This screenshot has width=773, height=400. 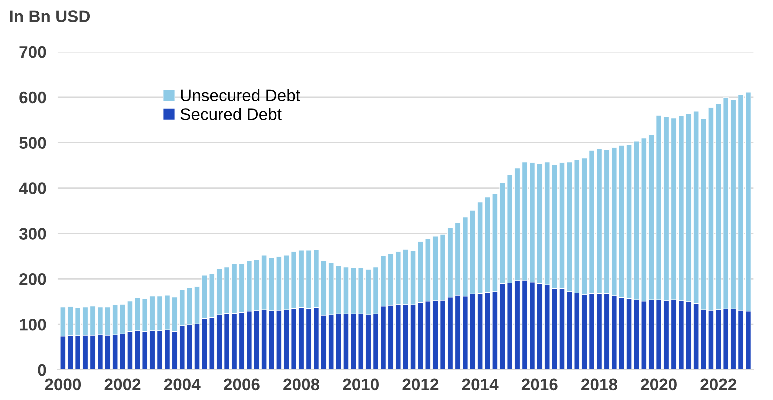 I want to click on y-axis-title: In Bn USD, so click(x=50, y=16).